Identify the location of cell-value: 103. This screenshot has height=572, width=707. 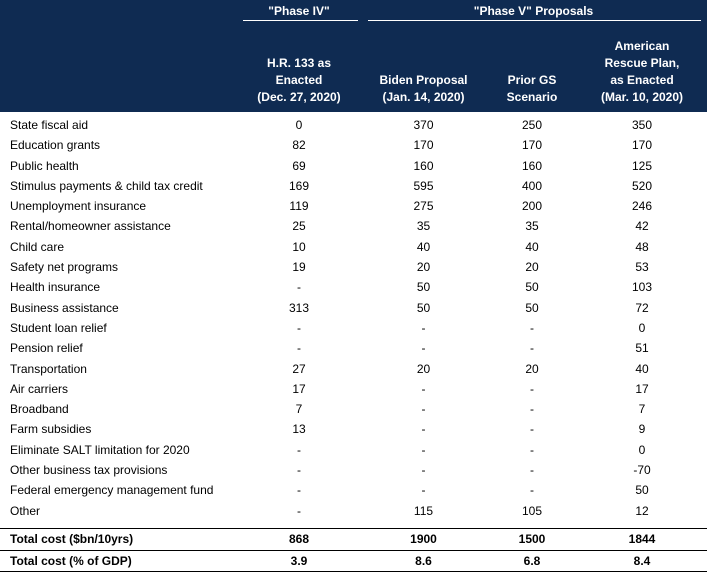
(642, 287).